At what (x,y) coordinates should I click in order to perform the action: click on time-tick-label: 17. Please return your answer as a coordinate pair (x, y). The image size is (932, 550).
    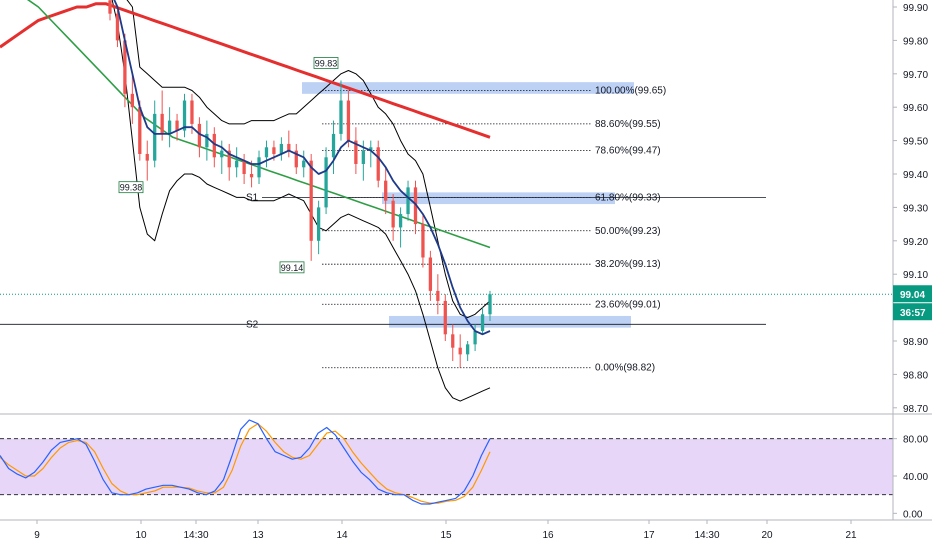
    Looking at the image, I should click on (649, 535).